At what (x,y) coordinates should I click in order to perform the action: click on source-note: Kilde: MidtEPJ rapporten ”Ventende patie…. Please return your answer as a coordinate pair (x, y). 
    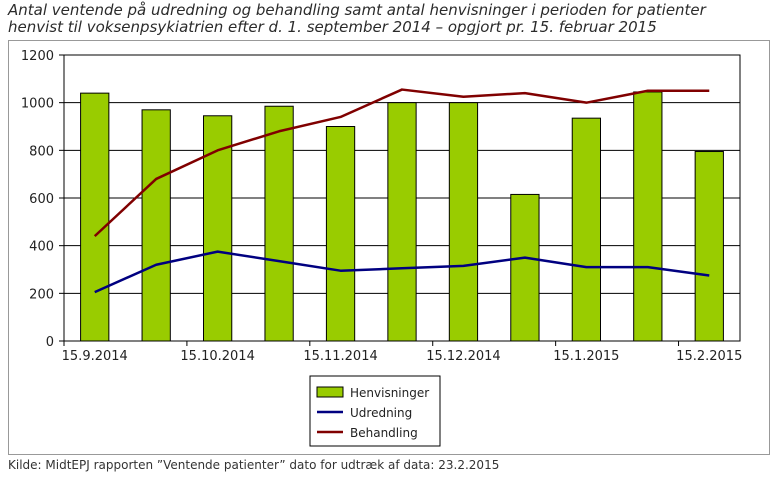
    Looking at the image, I should click on (254, 465).